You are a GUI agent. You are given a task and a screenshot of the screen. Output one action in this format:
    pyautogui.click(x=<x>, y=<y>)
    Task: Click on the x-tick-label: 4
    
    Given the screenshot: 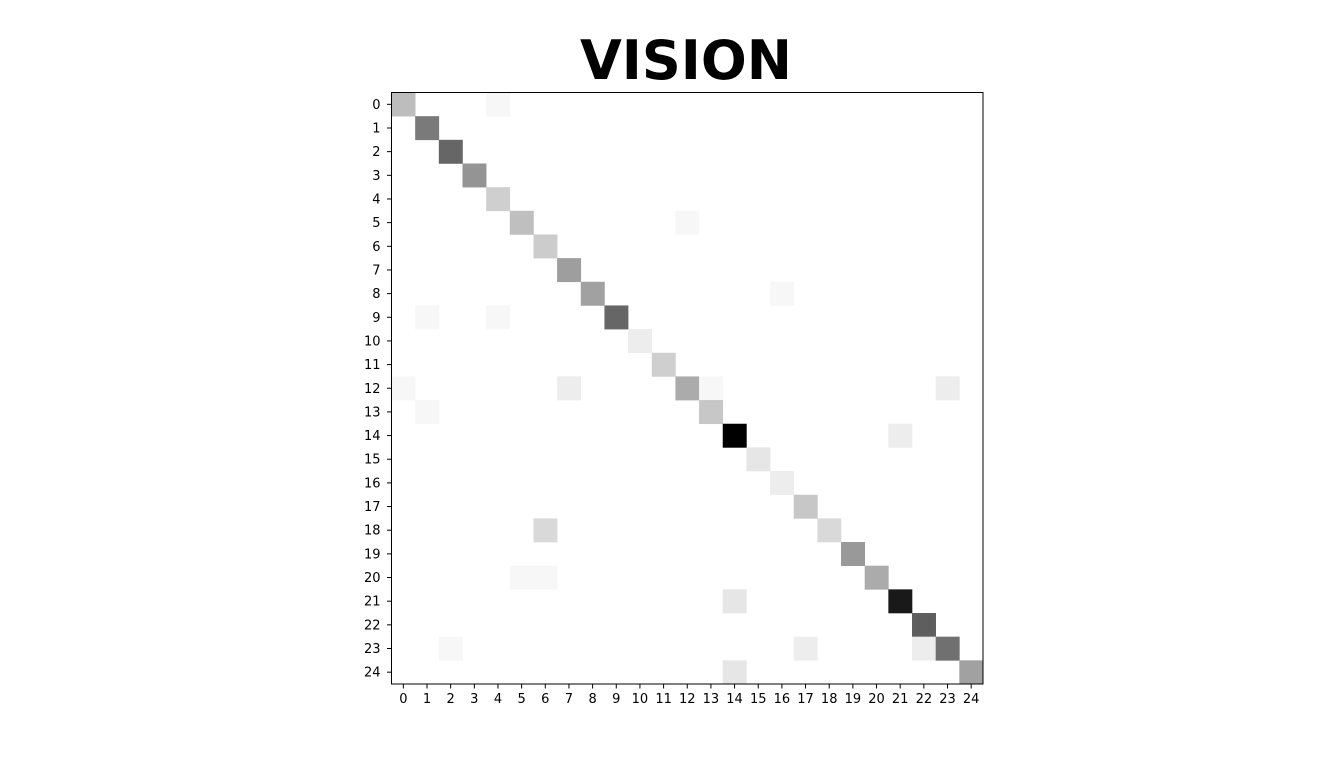 What is the action you would take?
    pyautogui.click(x=498, y=699)
    